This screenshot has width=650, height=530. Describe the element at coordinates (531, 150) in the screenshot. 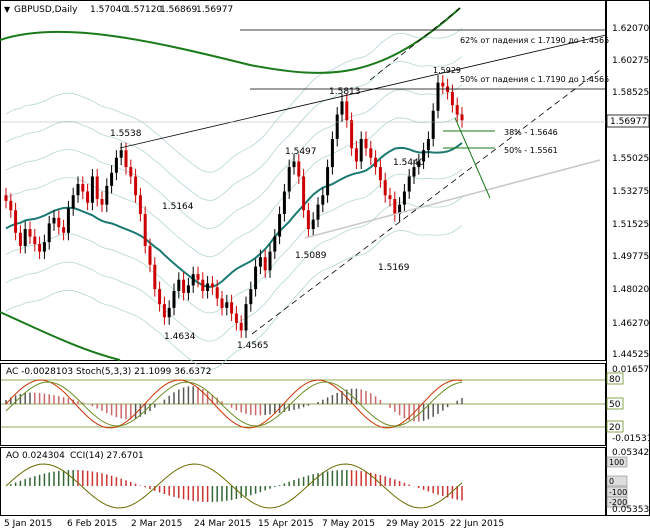

I see `fib-label: 50% - 1.5561` at that location.